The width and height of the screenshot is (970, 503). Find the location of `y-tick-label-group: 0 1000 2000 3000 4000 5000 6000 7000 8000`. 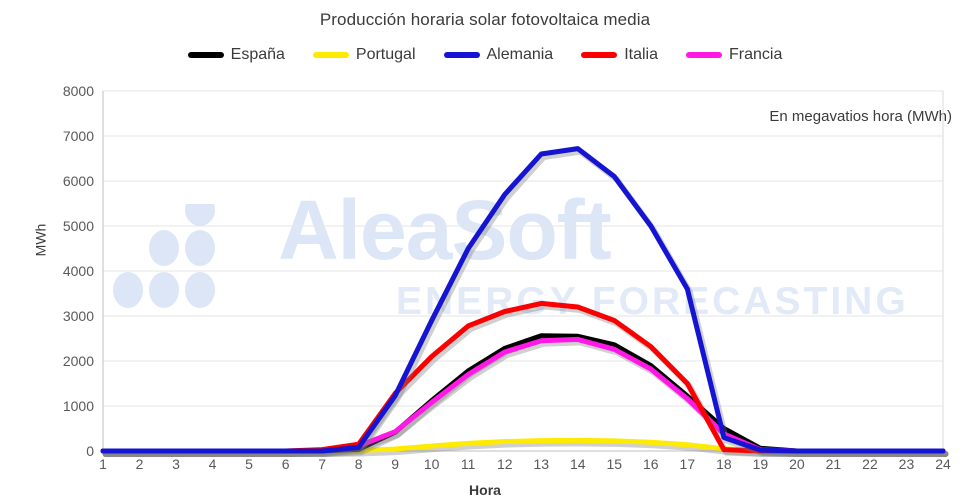

y-tick-label-group: 0 1000 2000 3000 4000 5000 6000 7000 8000 is located at coordinates (67, 251).